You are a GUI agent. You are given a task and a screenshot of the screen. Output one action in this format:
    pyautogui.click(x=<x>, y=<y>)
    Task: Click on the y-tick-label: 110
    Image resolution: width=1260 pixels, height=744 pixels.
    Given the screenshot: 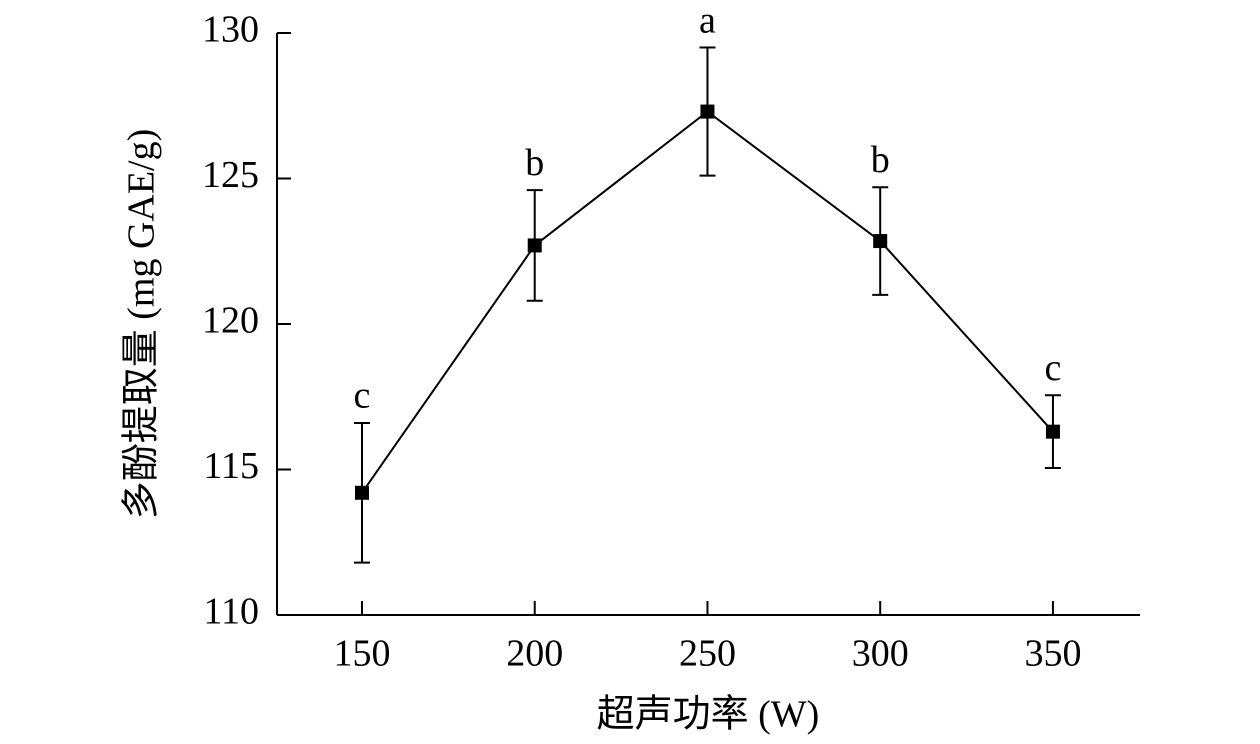 What is the action you would take?
    pyautogui.click(x=231, y=612)
    